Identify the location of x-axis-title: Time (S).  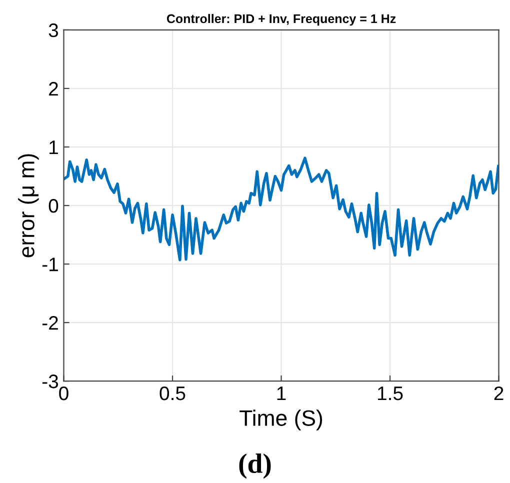
(281, 420).